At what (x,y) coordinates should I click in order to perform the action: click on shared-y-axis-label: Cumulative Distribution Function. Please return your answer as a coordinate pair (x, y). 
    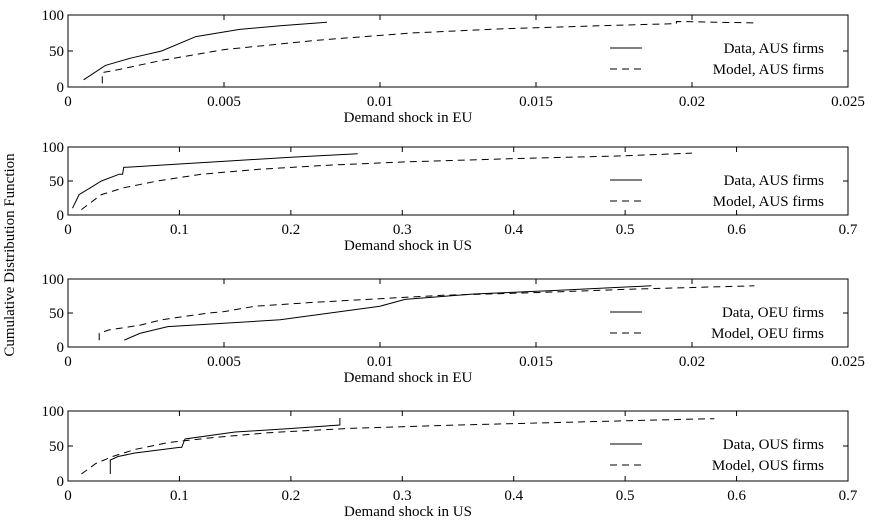
    Looking at the image, I should click on (10, 255).